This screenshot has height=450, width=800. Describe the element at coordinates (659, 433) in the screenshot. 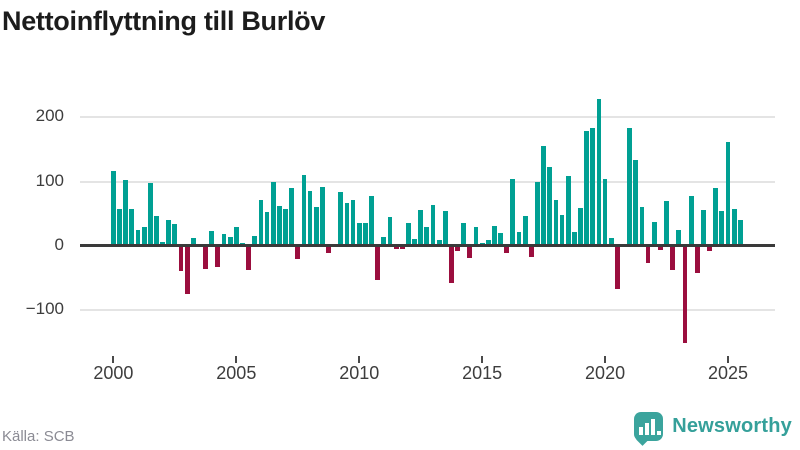

I see `exclamation-dot-glyph` at that location.